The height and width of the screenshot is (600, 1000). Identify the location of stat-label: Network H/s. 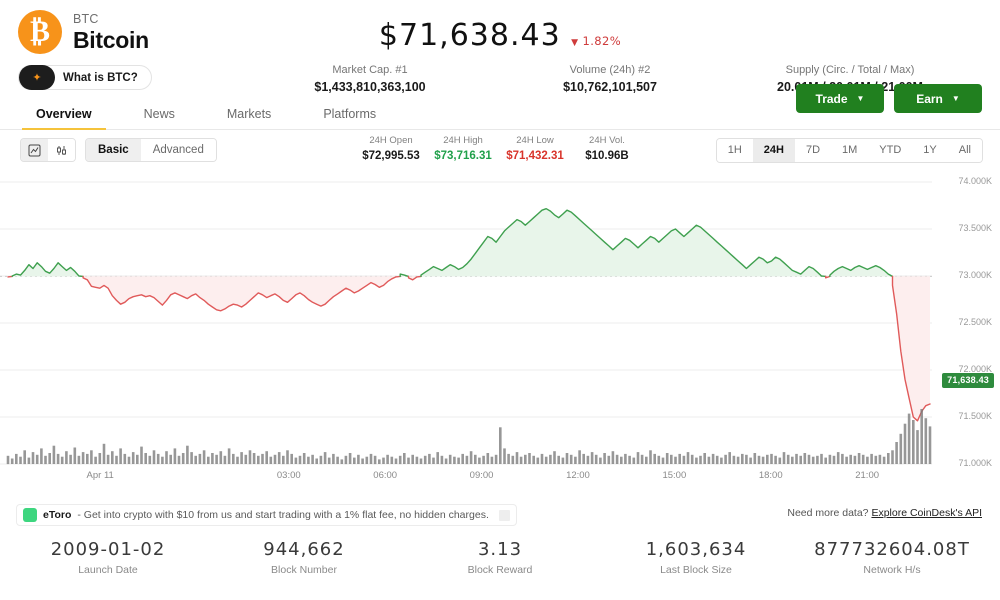
(892, 570).